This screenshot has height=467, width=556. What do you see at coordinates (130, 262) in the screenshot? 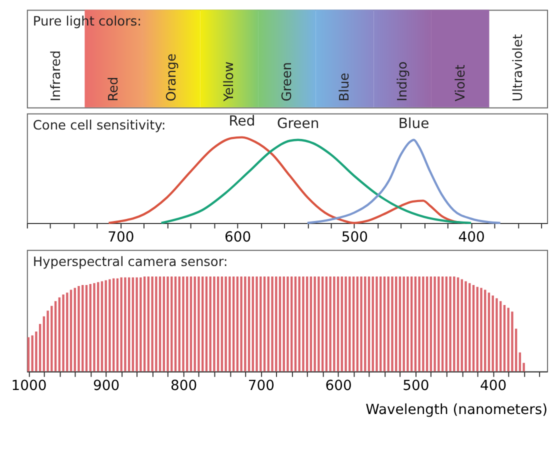
I see `chart-title: Hyperspectral camera sensor:` at bounding box center [130, 262].